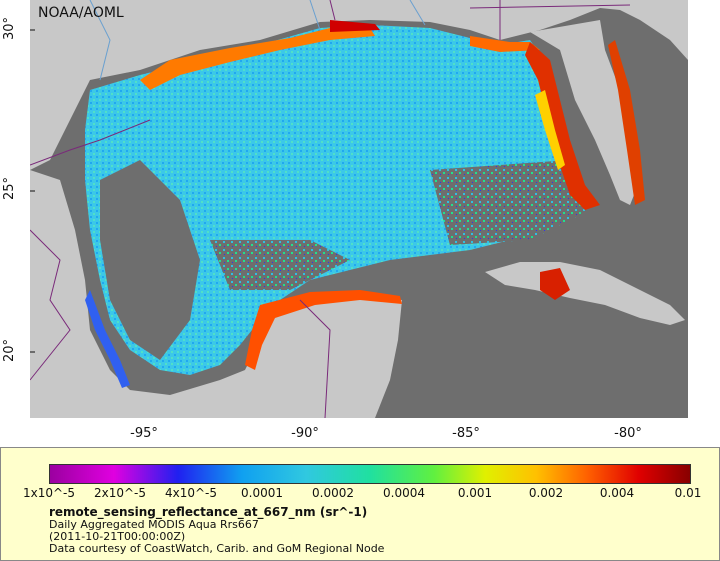  Describe the element at coordinates (370, 474) in the screenshot. I see `colorbar` at that location.